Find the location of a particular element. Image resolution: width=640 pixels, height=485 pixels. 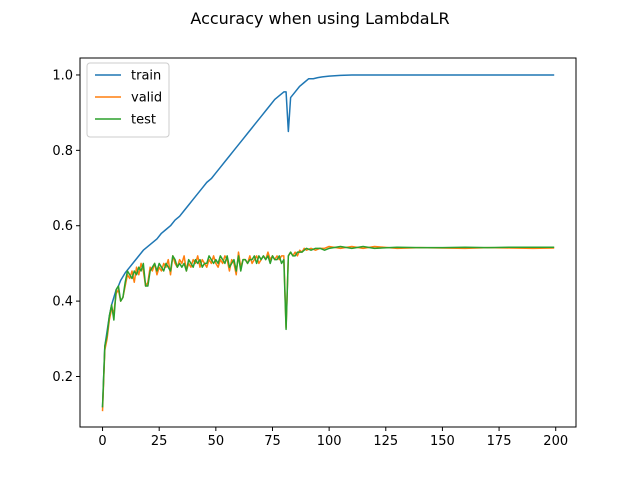

x-tick-label: 25 is located at coordinates (159, 441).